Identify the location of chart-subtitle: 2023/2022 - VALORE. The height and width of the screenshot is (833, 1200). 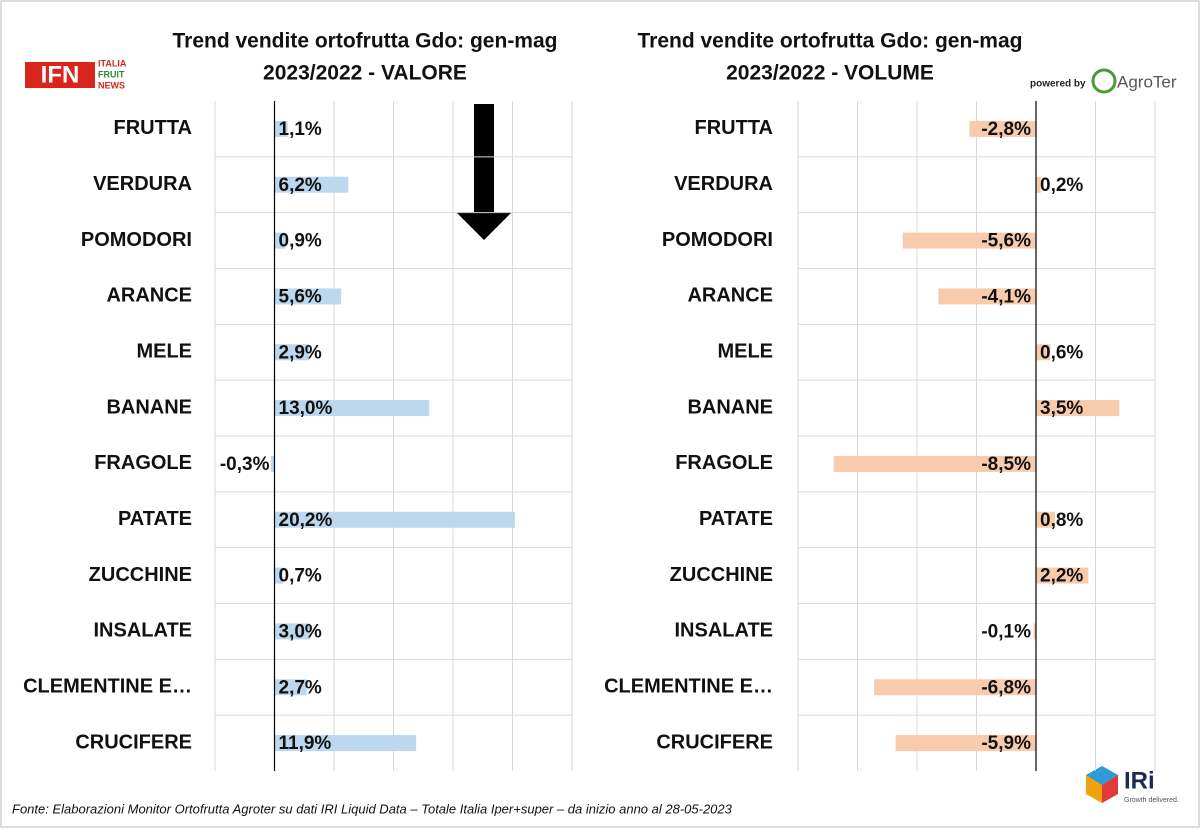
(365, 73).